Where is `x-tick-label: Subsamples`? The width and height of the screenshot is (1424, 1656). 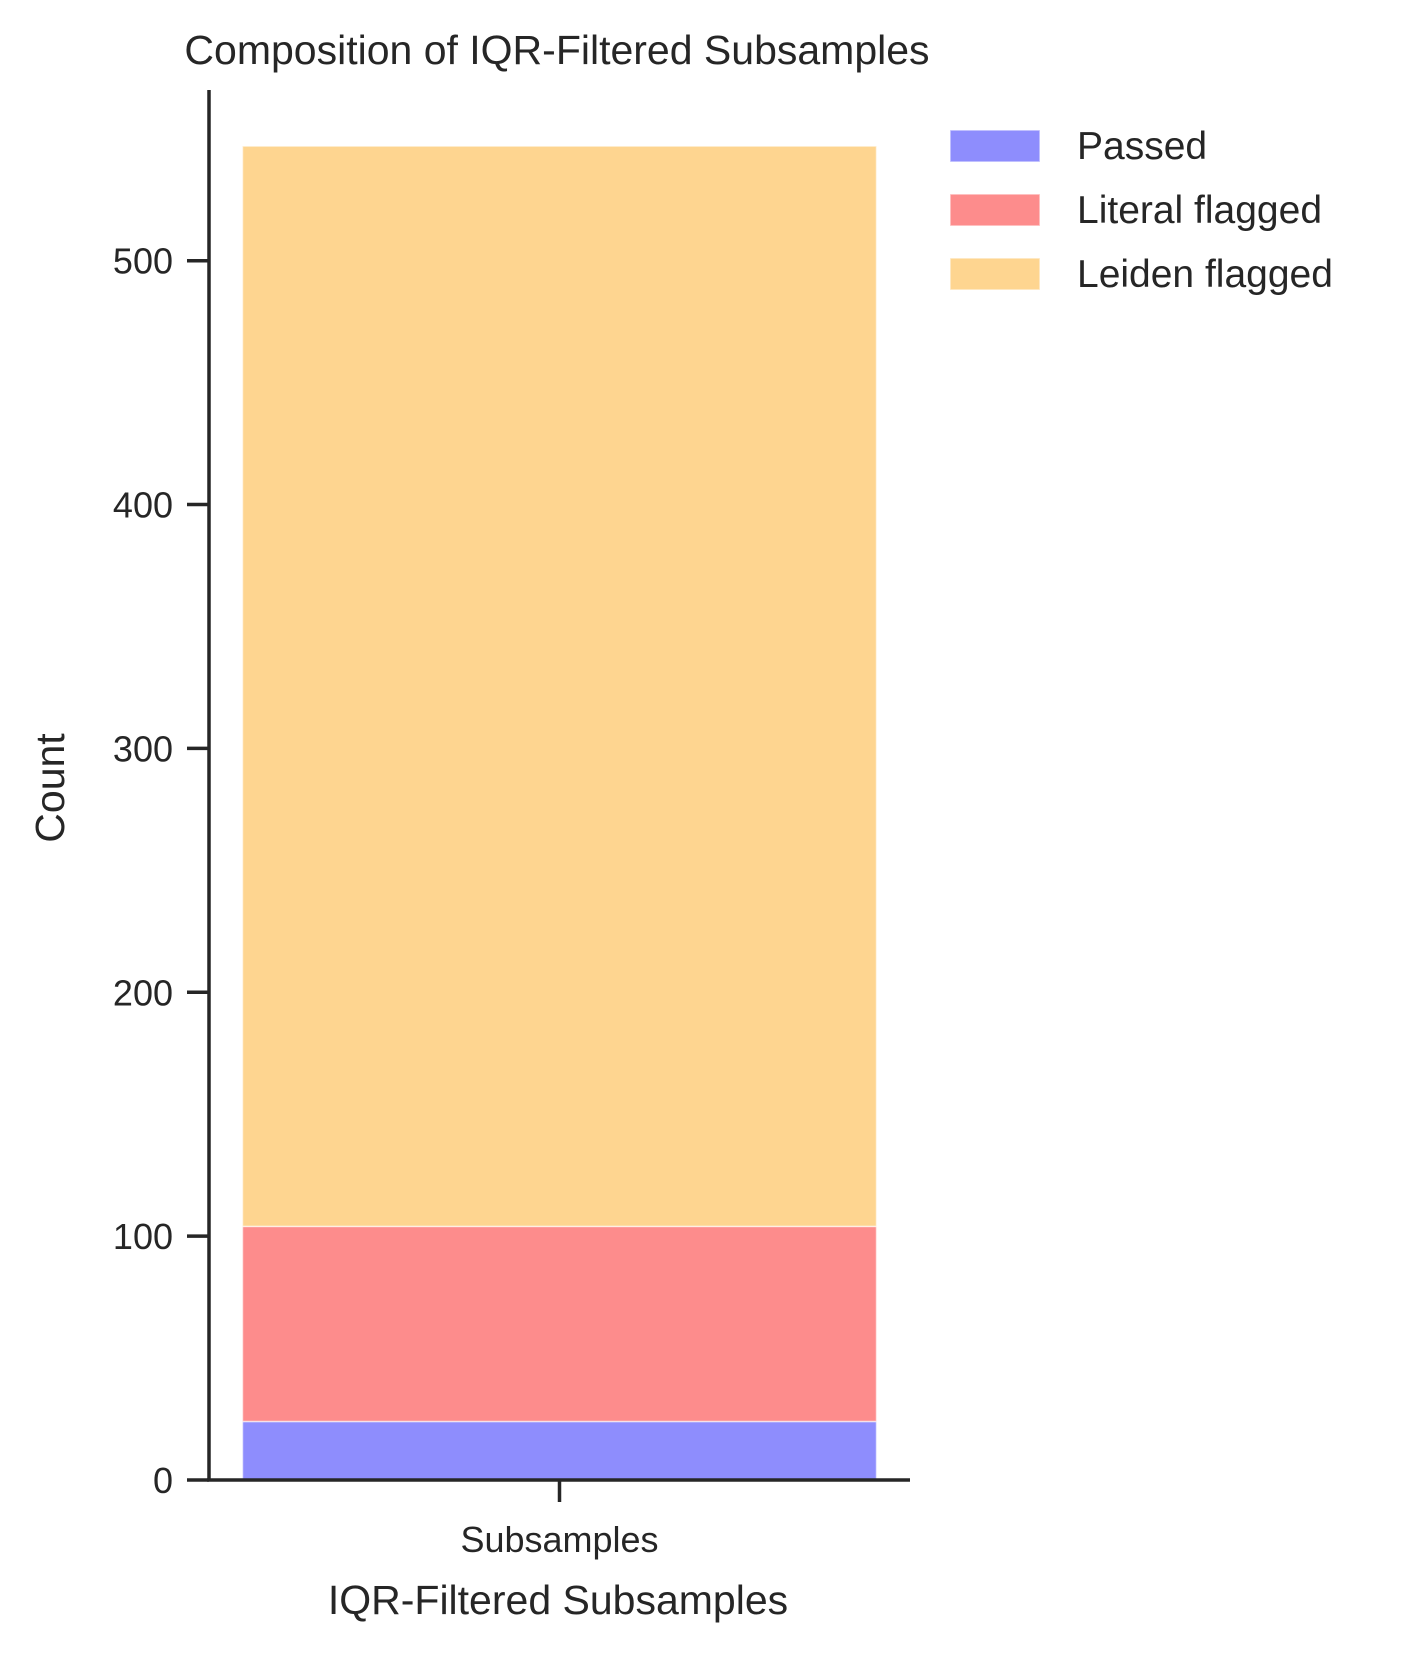 x-tick-label: Subsamples is located at coordinates (559, 1539).